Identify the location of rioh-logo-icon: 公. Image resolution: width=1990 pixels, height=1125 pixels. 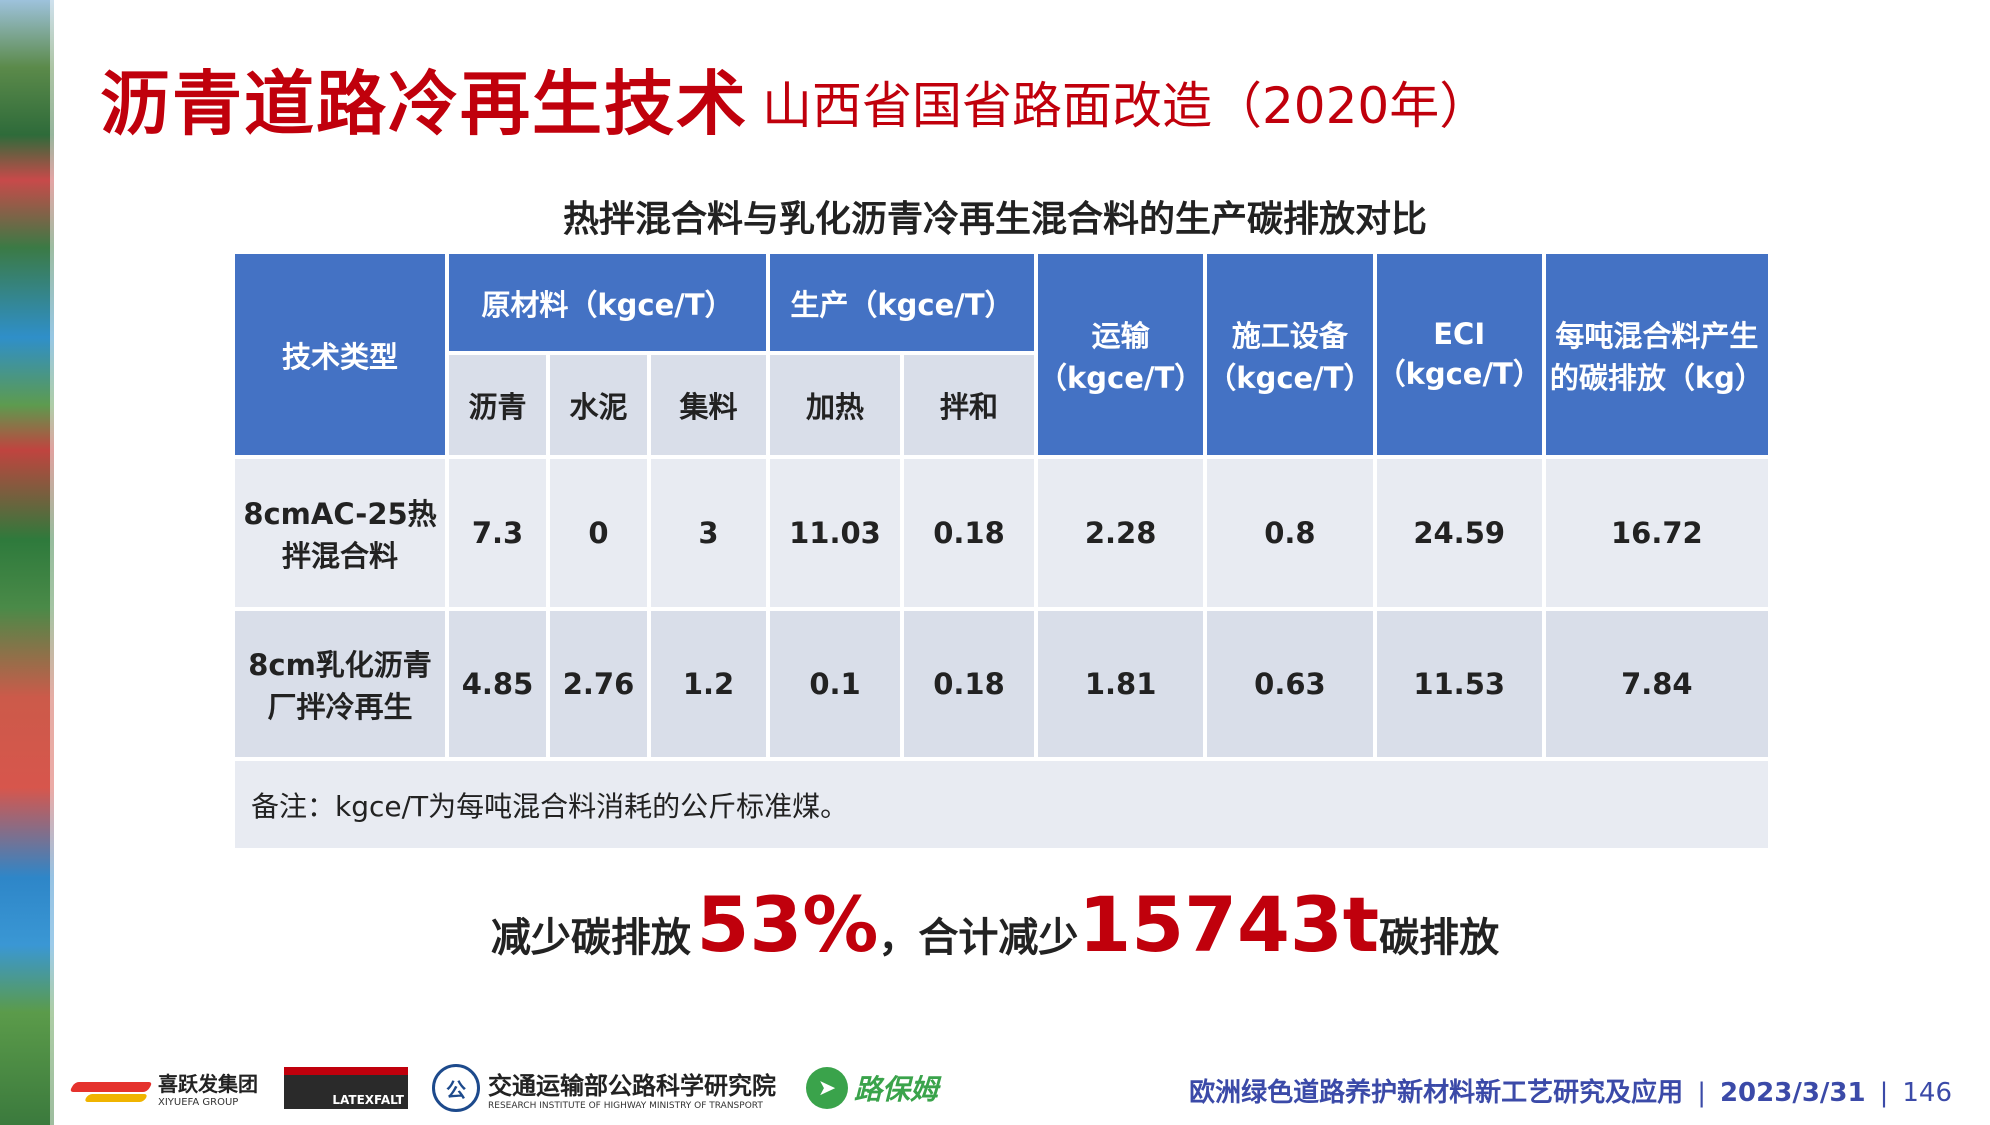
(456, 1088).